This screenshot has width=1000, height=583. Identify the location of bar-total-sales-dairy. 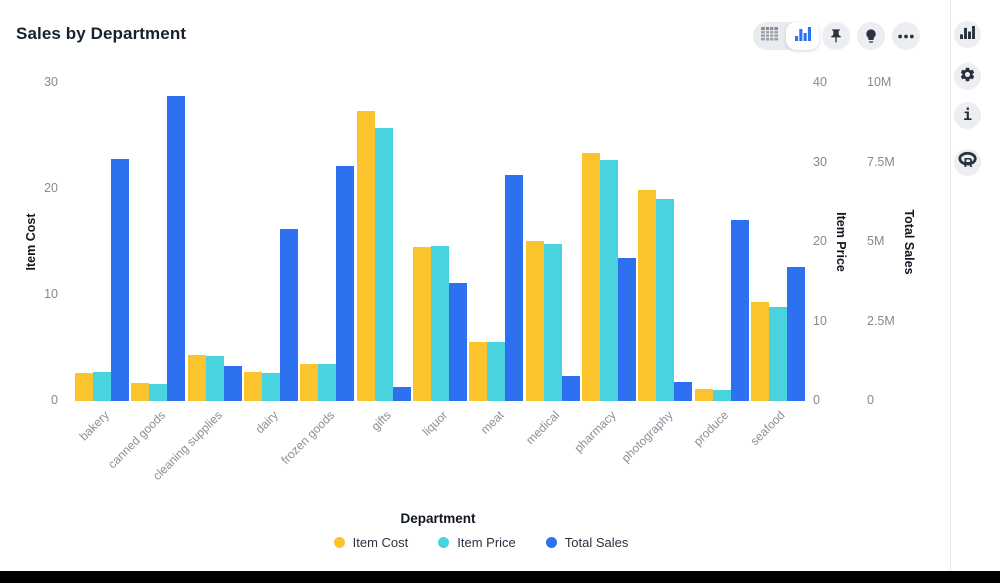
(288, 315).